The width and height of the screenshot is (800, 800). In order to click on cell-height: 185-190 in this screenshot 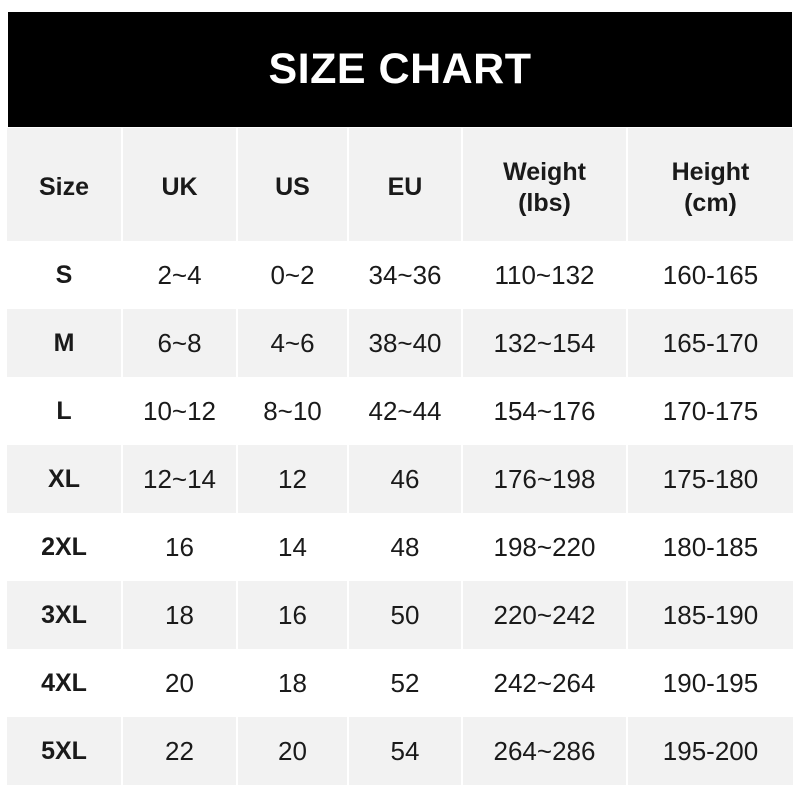, I will do `click(710, 615)`.